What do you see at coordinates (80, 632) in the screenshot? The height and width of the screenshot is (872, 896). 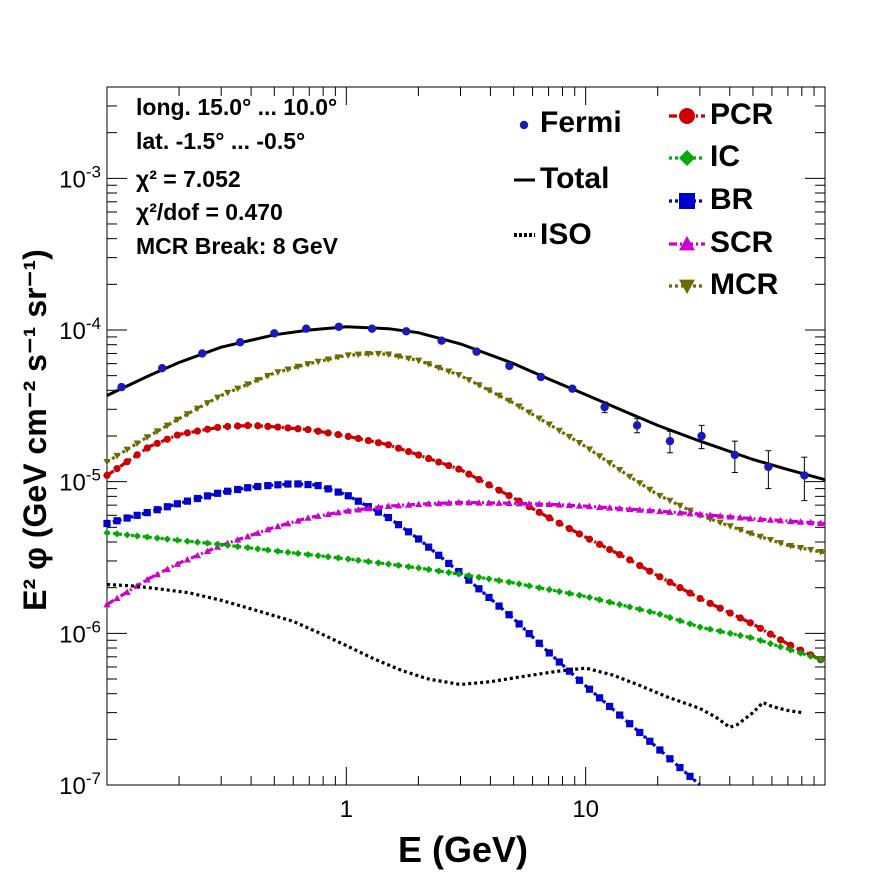 I see `y-tick-label: 10-6` at bounding box center [80, 632].